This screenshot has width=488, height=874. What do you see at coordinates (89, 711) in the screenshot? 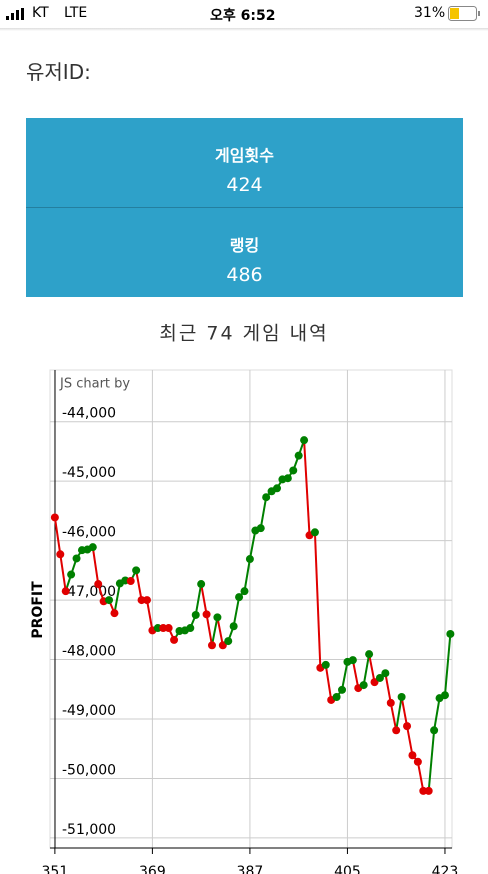
I see `y-tick-label: -49,000` at bounding box center [89, 711].